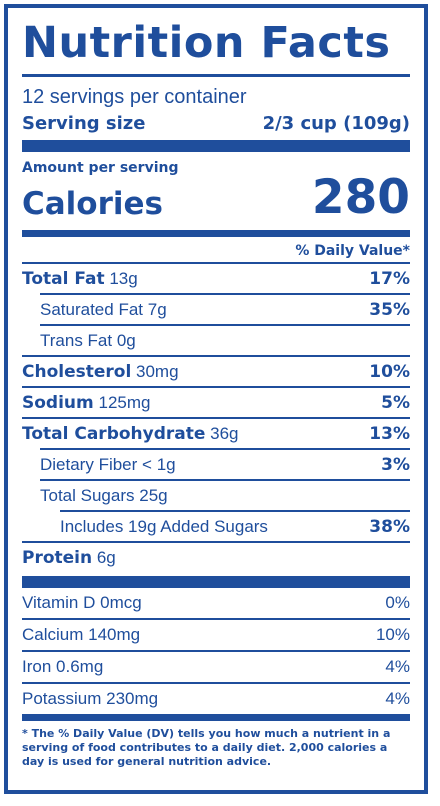  What do you see at coordinates (134, 97) in the screenshot?
I see `servings-per-container: 12 servings per container` at bounding box center [134, 97].